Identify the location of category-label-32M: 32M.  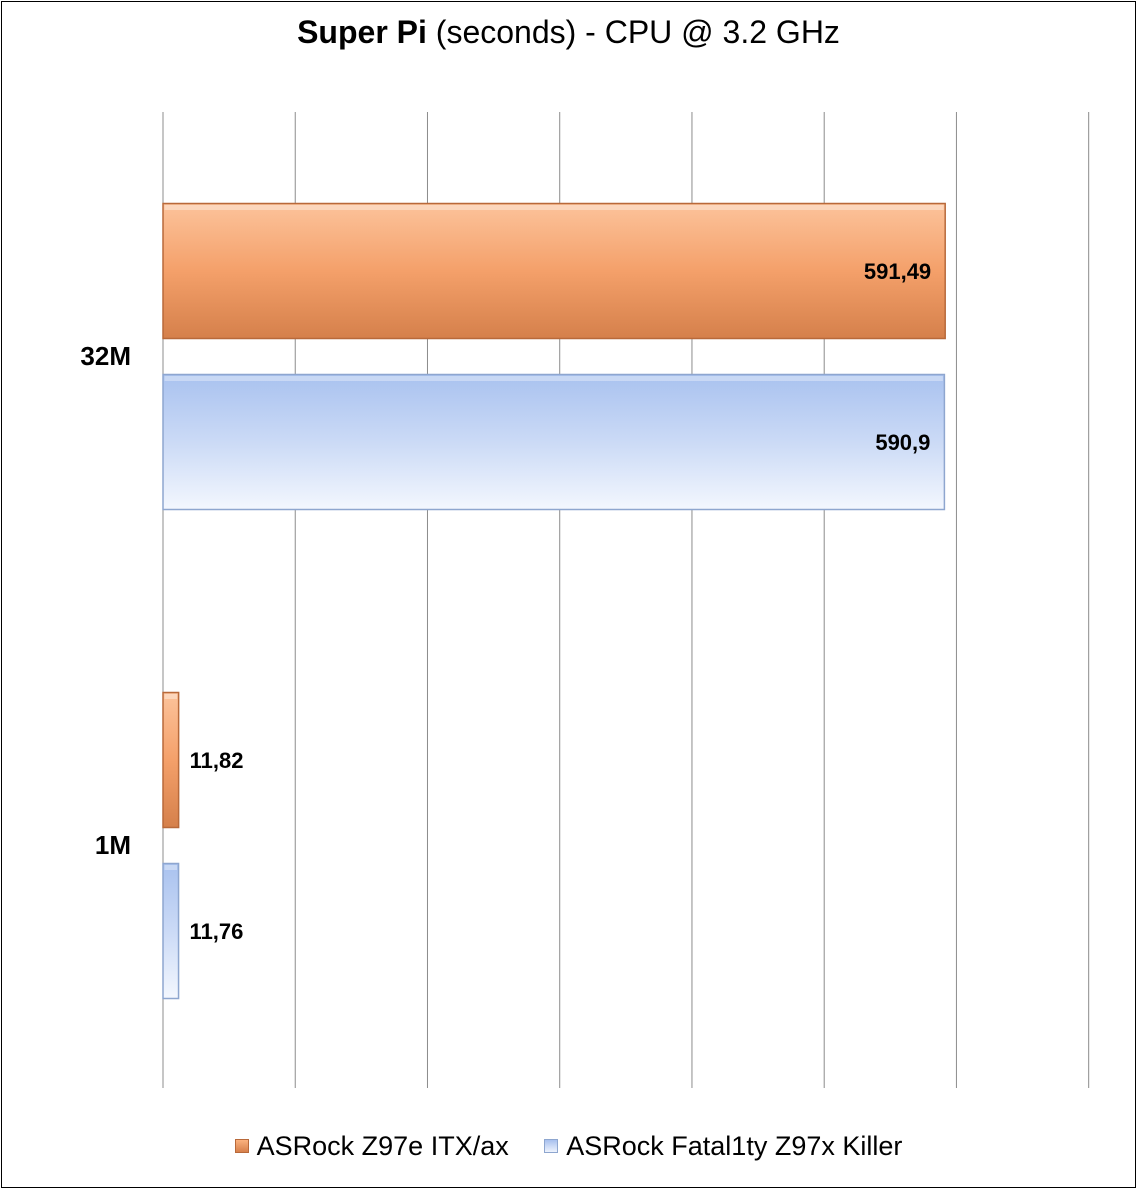
(105, 356).